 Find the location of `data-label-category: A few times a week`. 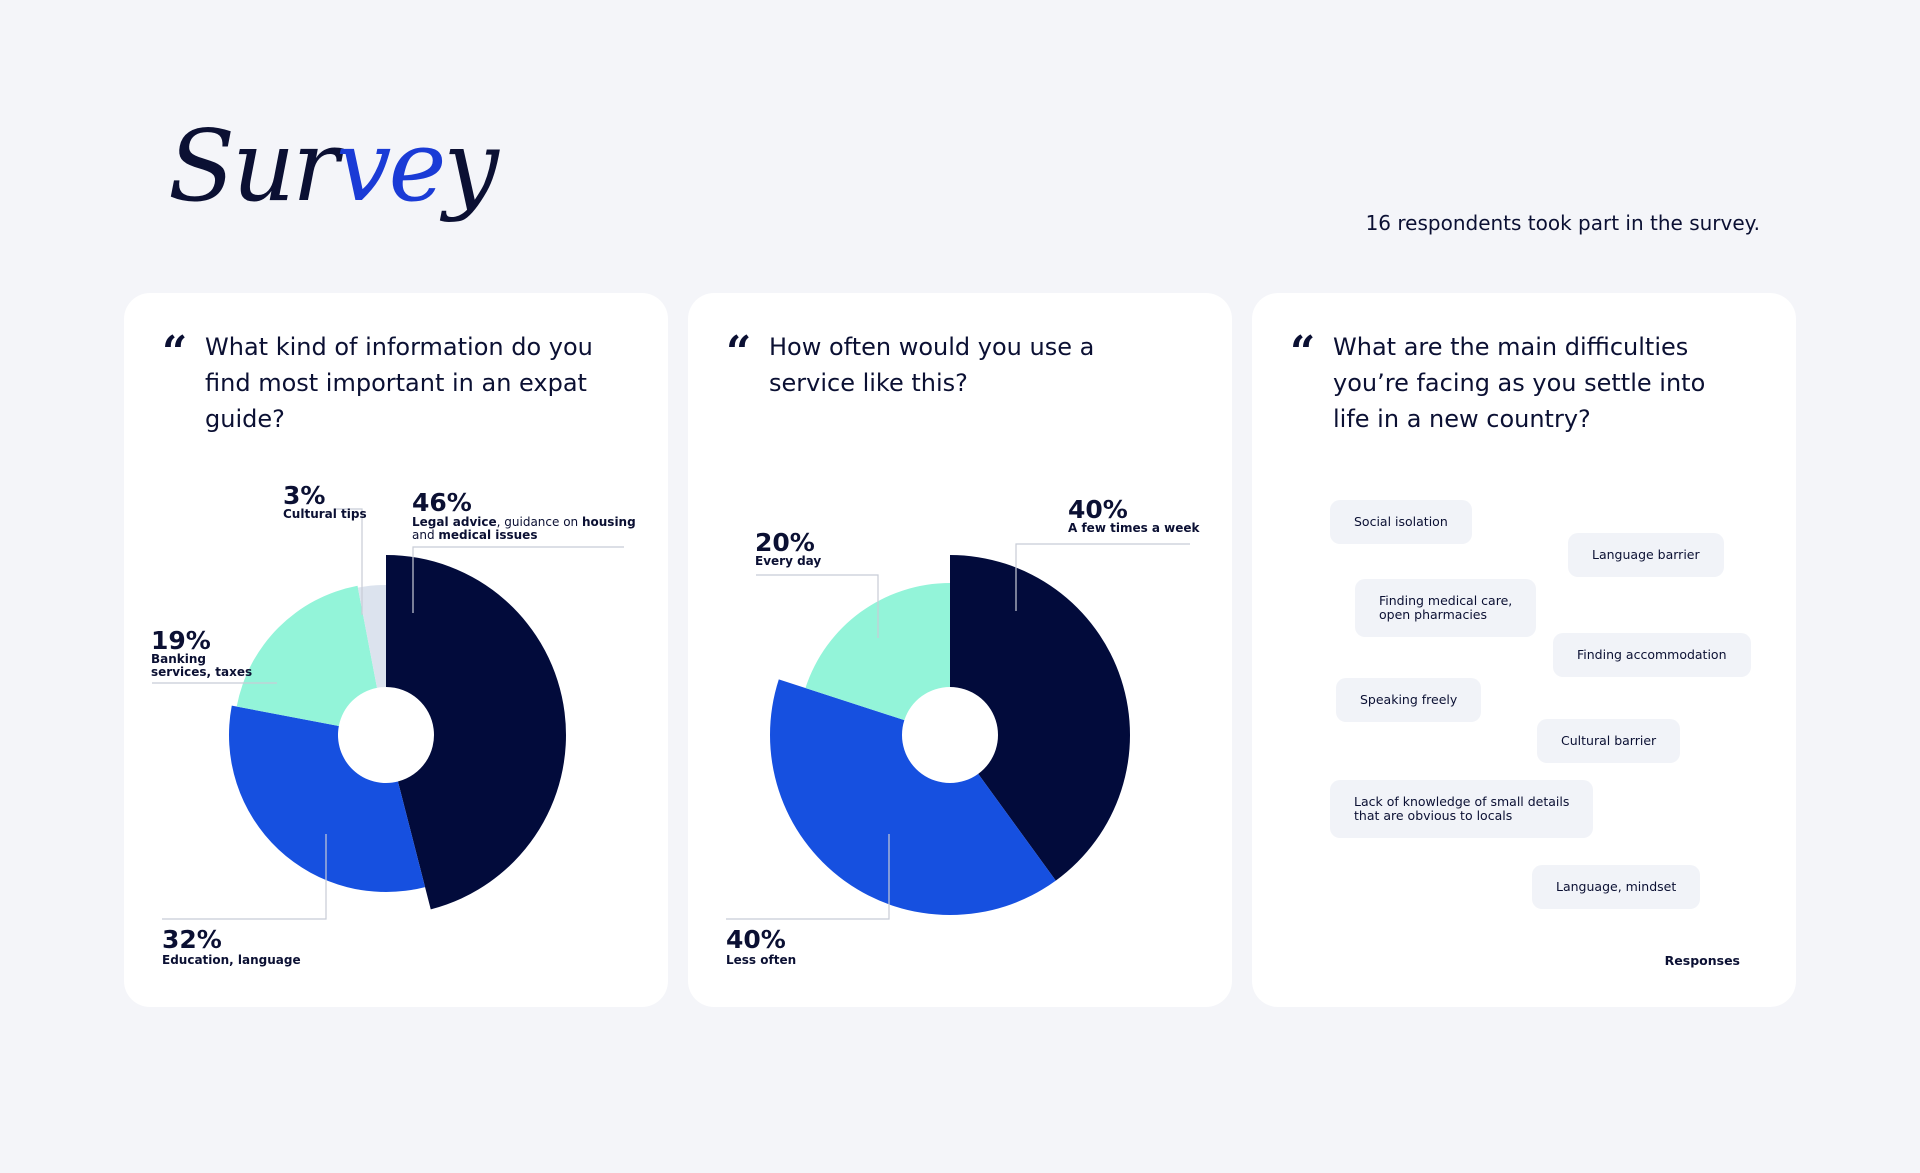

data-label-category: A few times a week is located at coordinates (1134, 528).